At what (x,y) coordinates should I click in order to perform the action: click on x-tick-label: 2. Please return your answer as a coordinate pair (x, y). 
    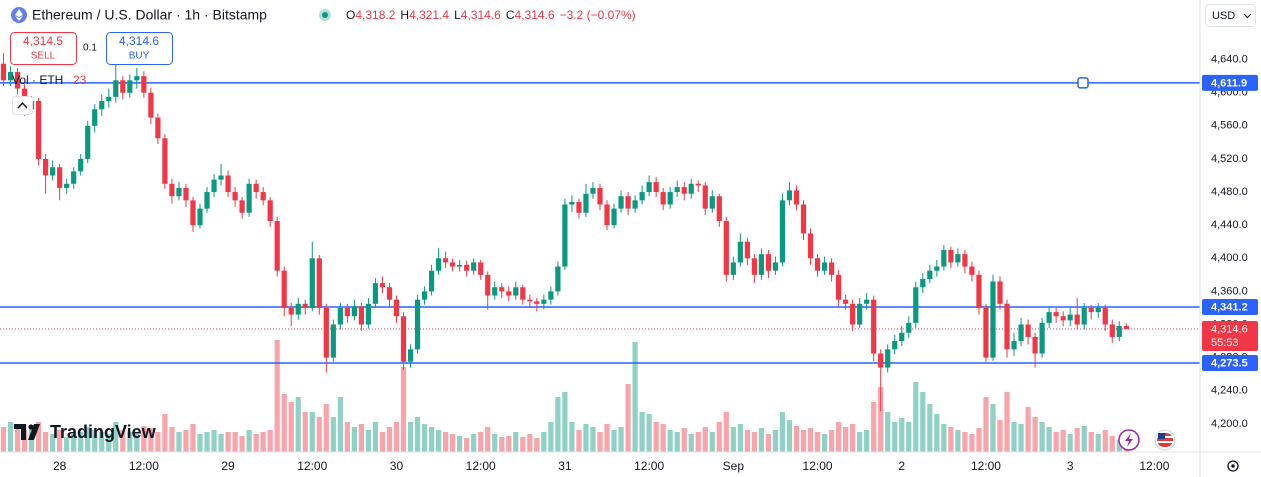
    Looking at the image, I should click on (901, 466).